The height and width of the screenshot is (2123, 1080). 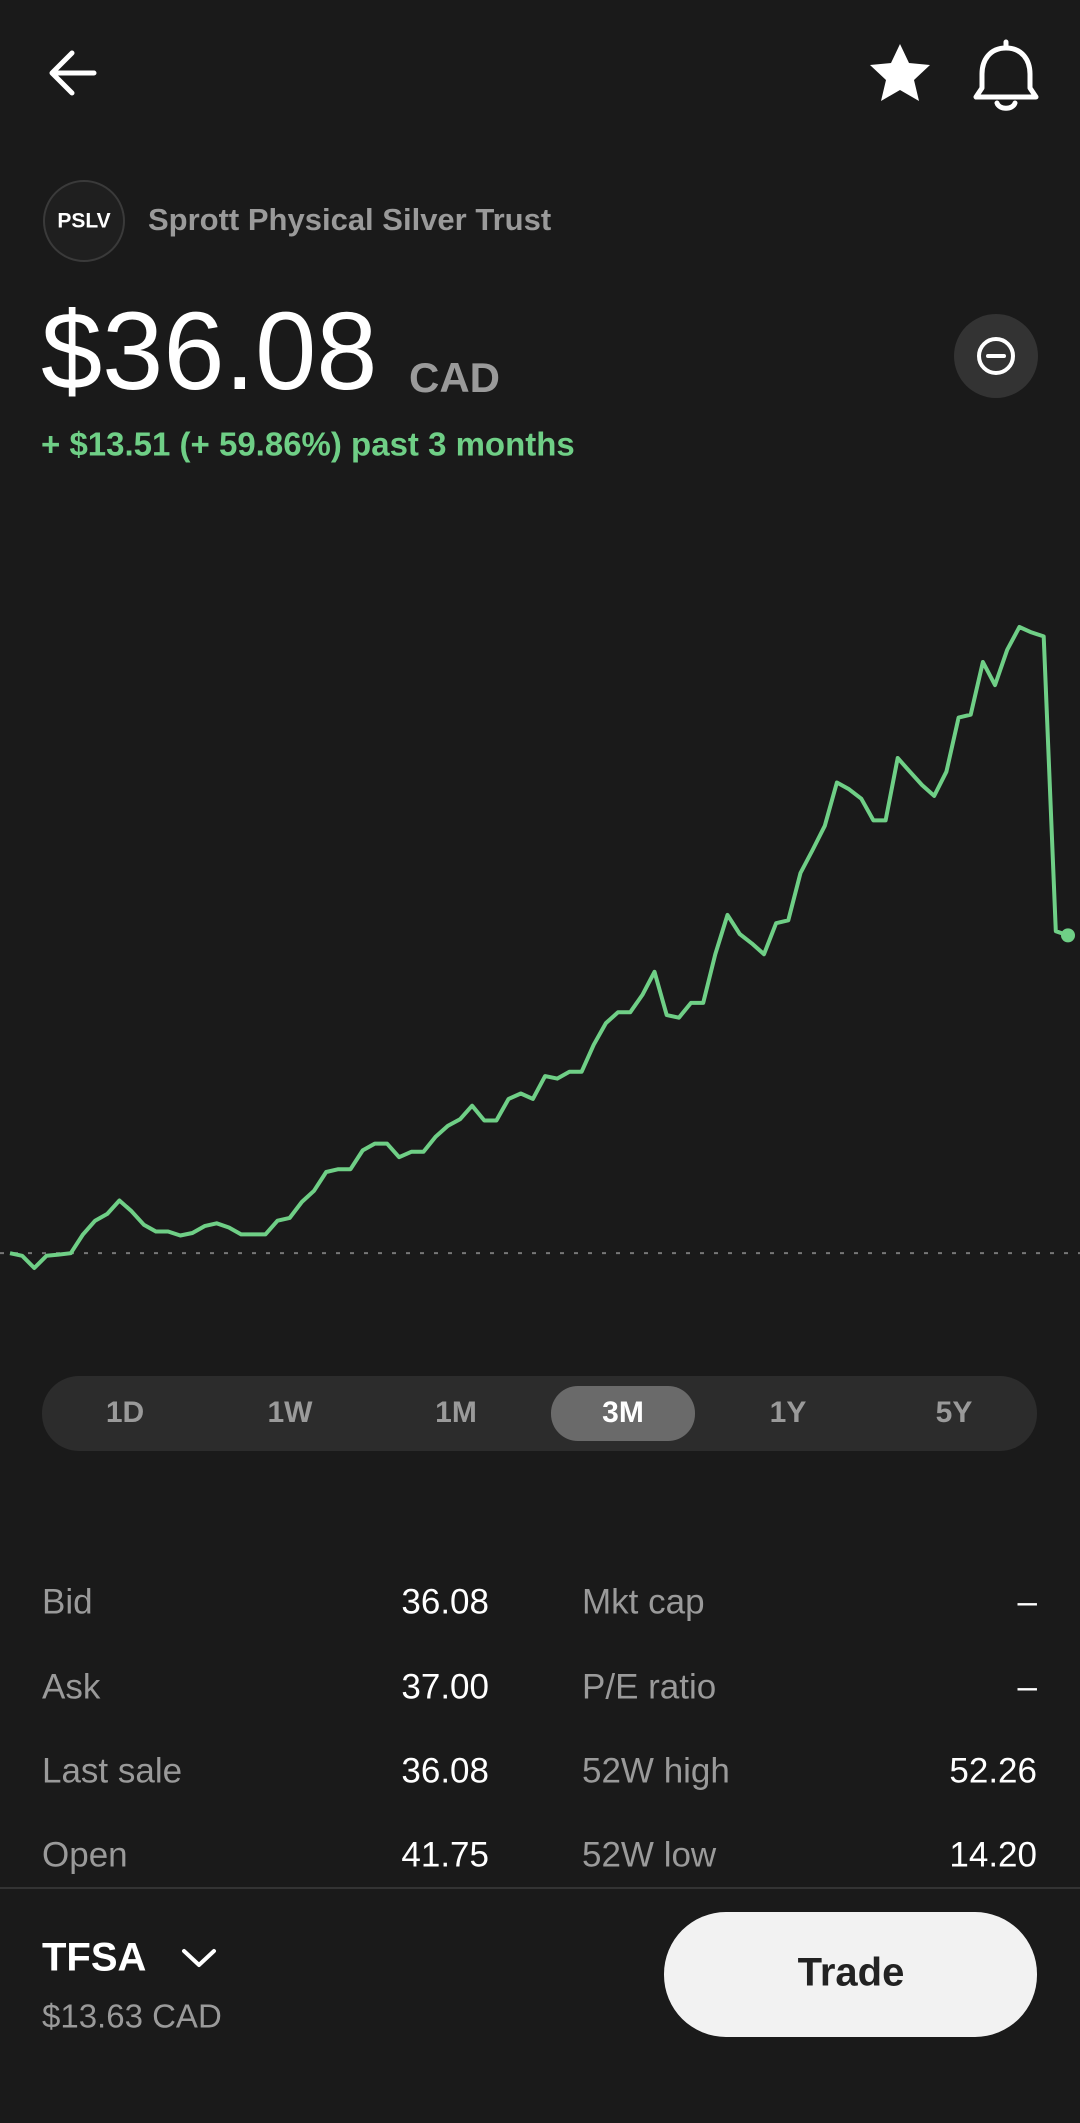 What do you see at coordinates (85, 1854) in the screenshot?
I see `stat-label: Open` at bounding box center [85, 1854].